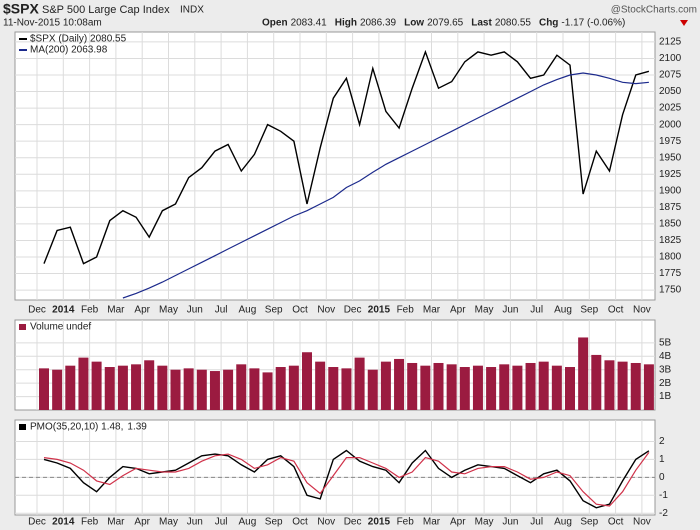 This screenshot has height=530, width=700. Describe the element at coordinates (22, 427) in the screenshot. I see `legend-swatch` at that location.